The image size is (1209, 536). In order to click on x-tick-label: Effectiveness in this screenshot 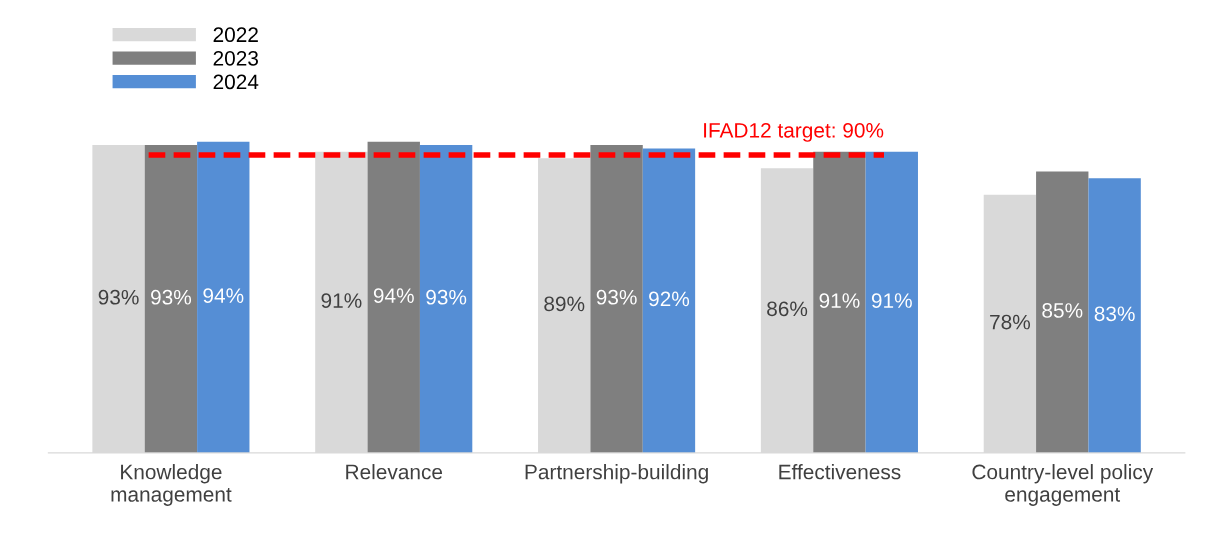, I will do `click(840, 472)`.